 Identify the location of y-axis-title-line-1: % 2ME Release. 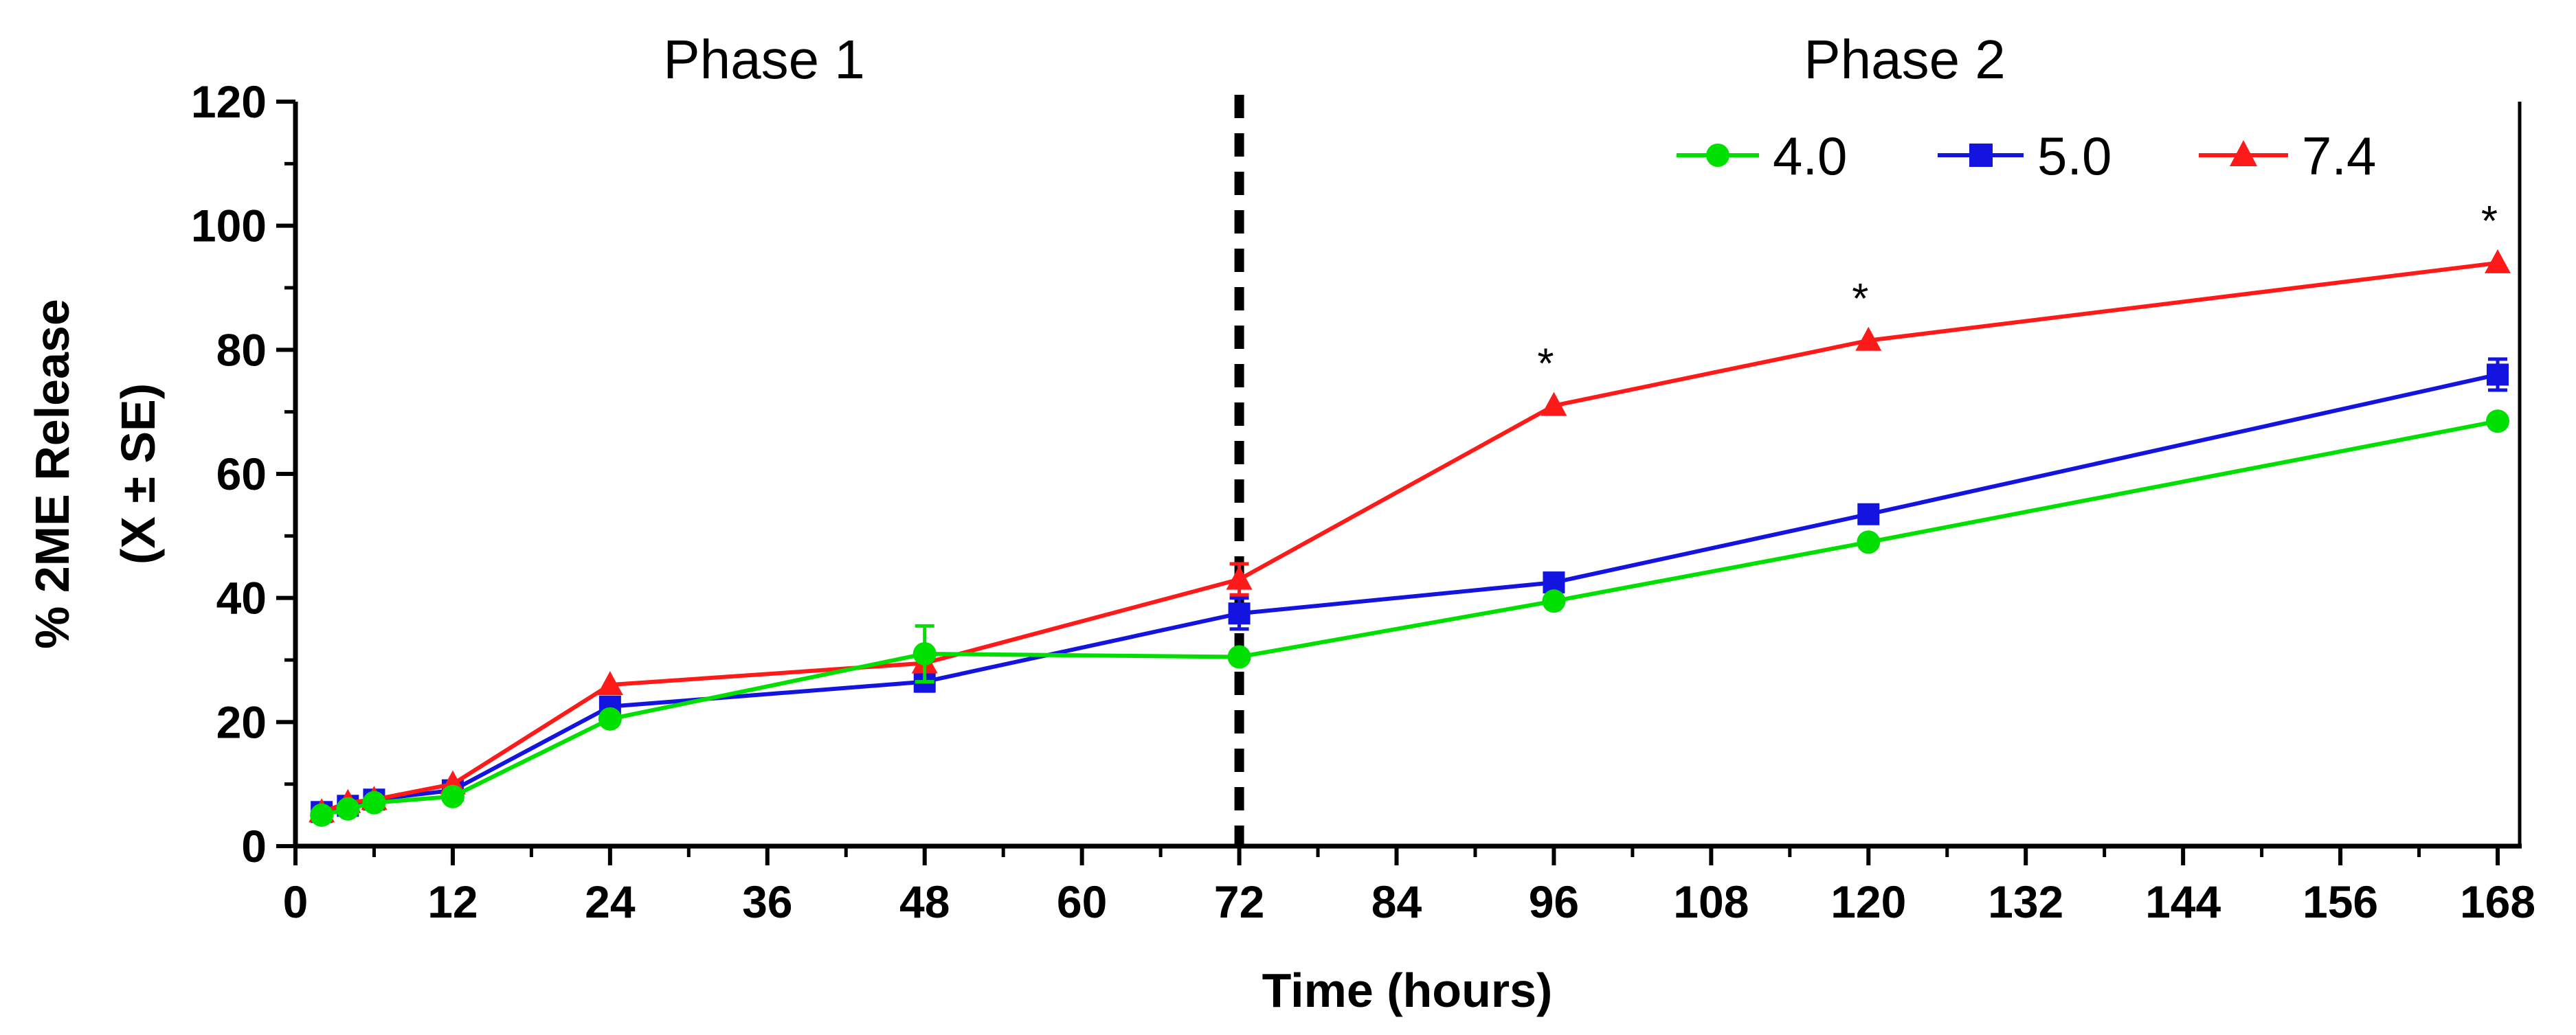
(52, 474).